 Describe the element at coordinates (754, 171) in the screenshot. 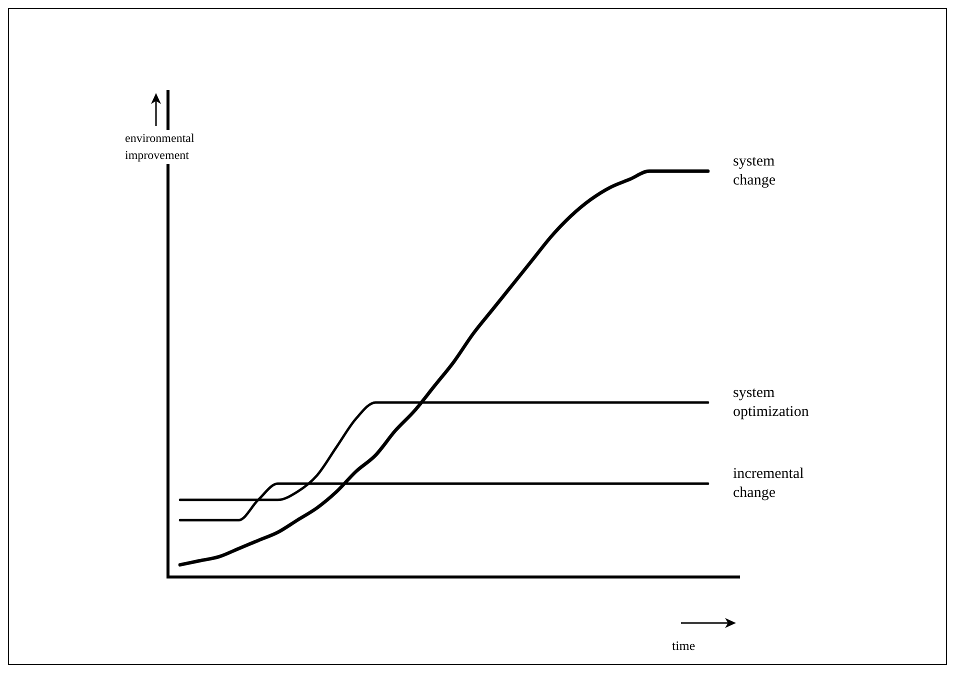

I see `series-label: system change` at that location.